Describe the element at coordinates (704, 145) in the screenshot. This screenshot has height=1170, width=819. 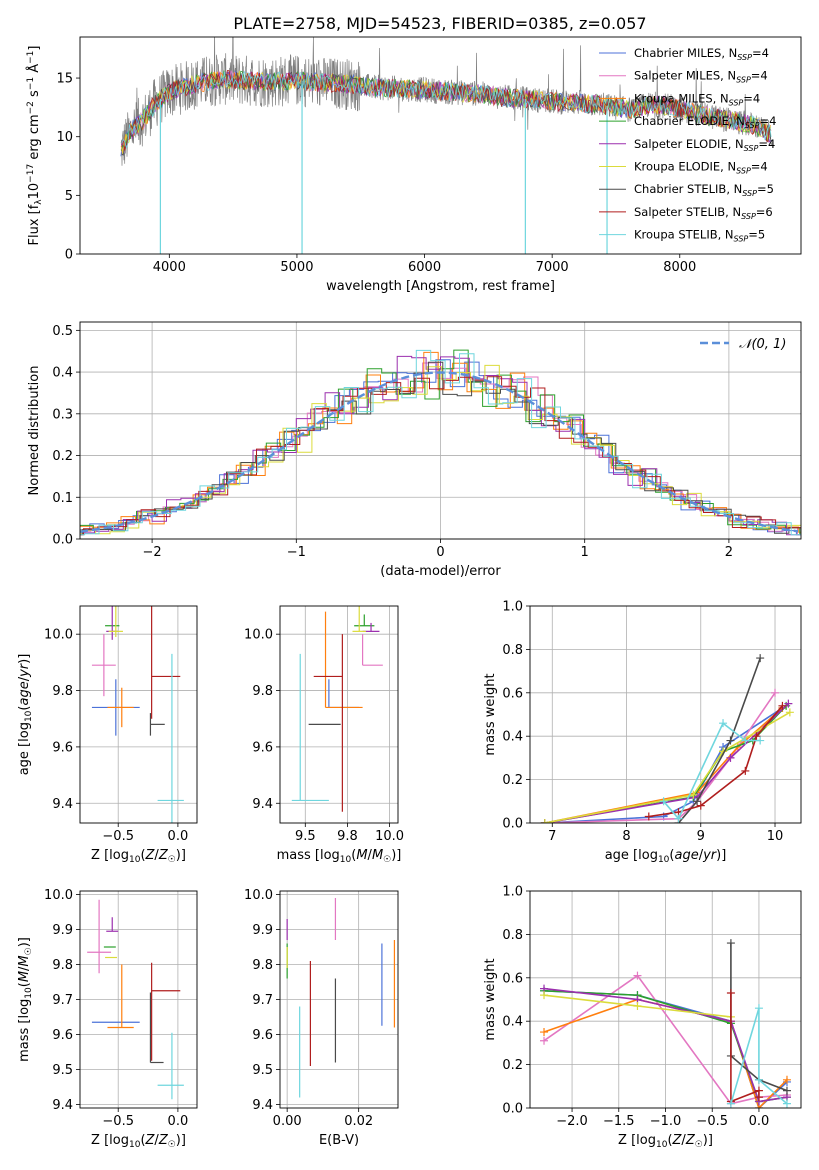
I see `legend-label: Salpeter ELODIE, NSSP=4` at that location.